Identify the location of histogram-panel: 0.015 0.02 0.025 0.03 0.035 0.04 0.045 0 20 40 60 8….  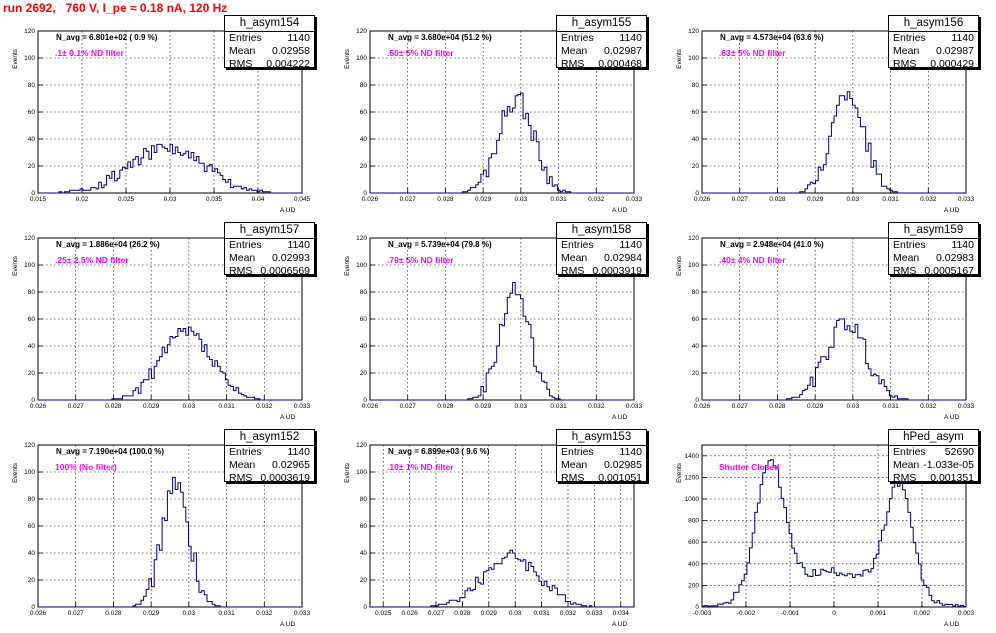
(167, 115).